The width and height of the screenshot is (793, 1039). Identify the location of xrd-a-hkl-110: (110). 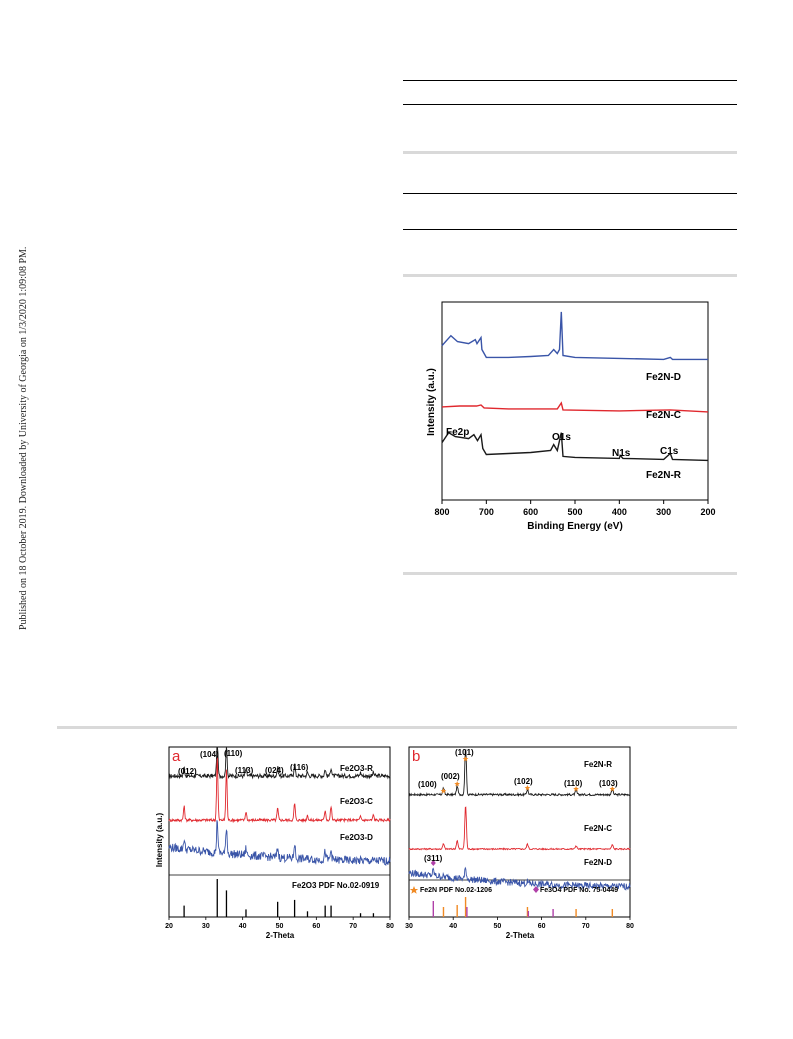
(233, 753).